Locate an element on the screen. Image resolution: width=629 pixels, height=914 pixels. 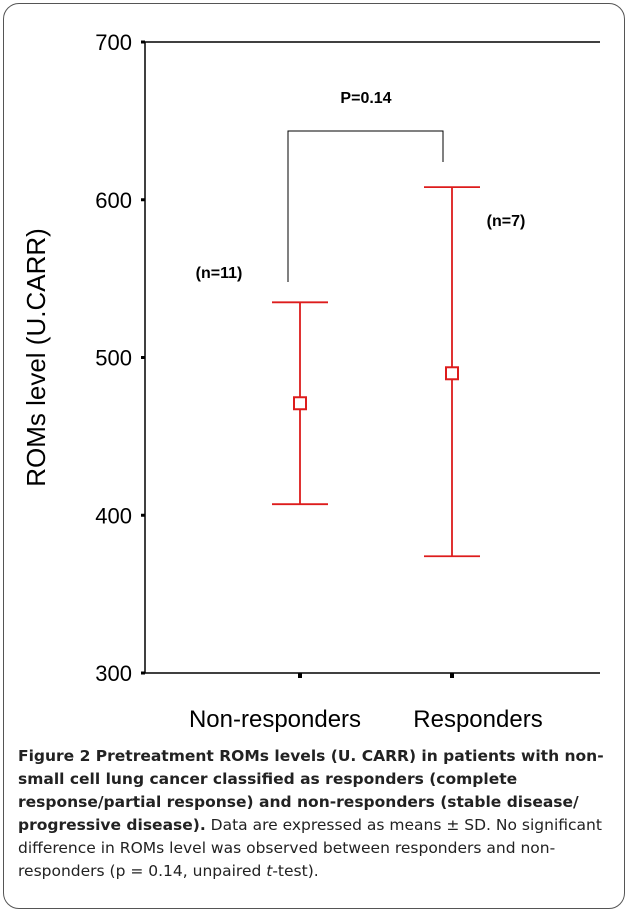
y-tick-label: 300 is located at coordinates (113, 673).